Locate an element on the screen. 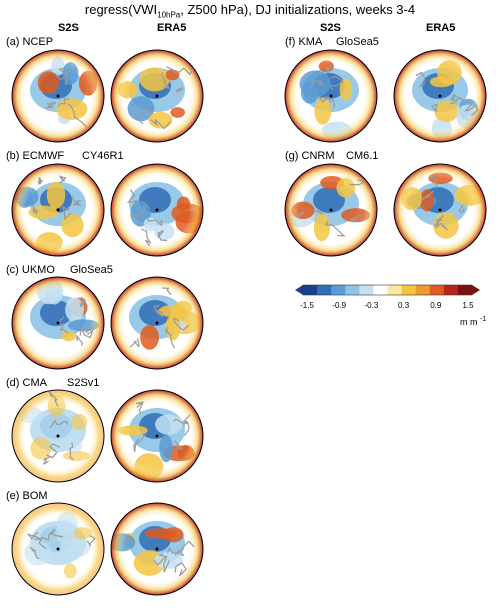 This screenshot has height=608, width=500. panel-model-c: GloSea5 is located at coordinates (91, 270).